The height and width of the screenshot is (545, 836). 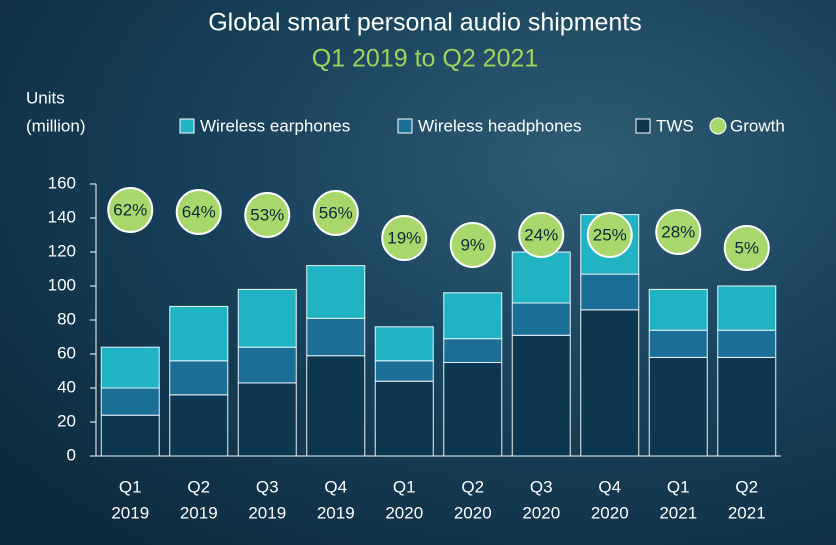 What do you see at coordinates (425, 59) in the screenshot?
I see `chart-subtitle: Q1 2019 to Q2 2021` at bounding box center [425, 59].